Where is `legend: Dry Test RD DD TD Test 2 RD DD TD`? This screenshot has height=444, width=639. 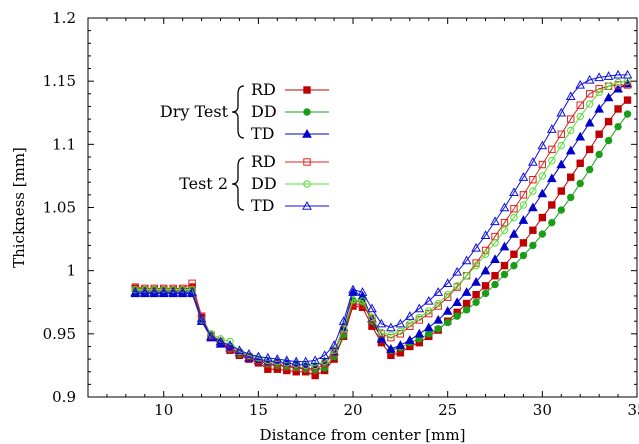 legend: Dry Test RD DD TD Test 2 RD DD TD is located at coordinates (244, 147).